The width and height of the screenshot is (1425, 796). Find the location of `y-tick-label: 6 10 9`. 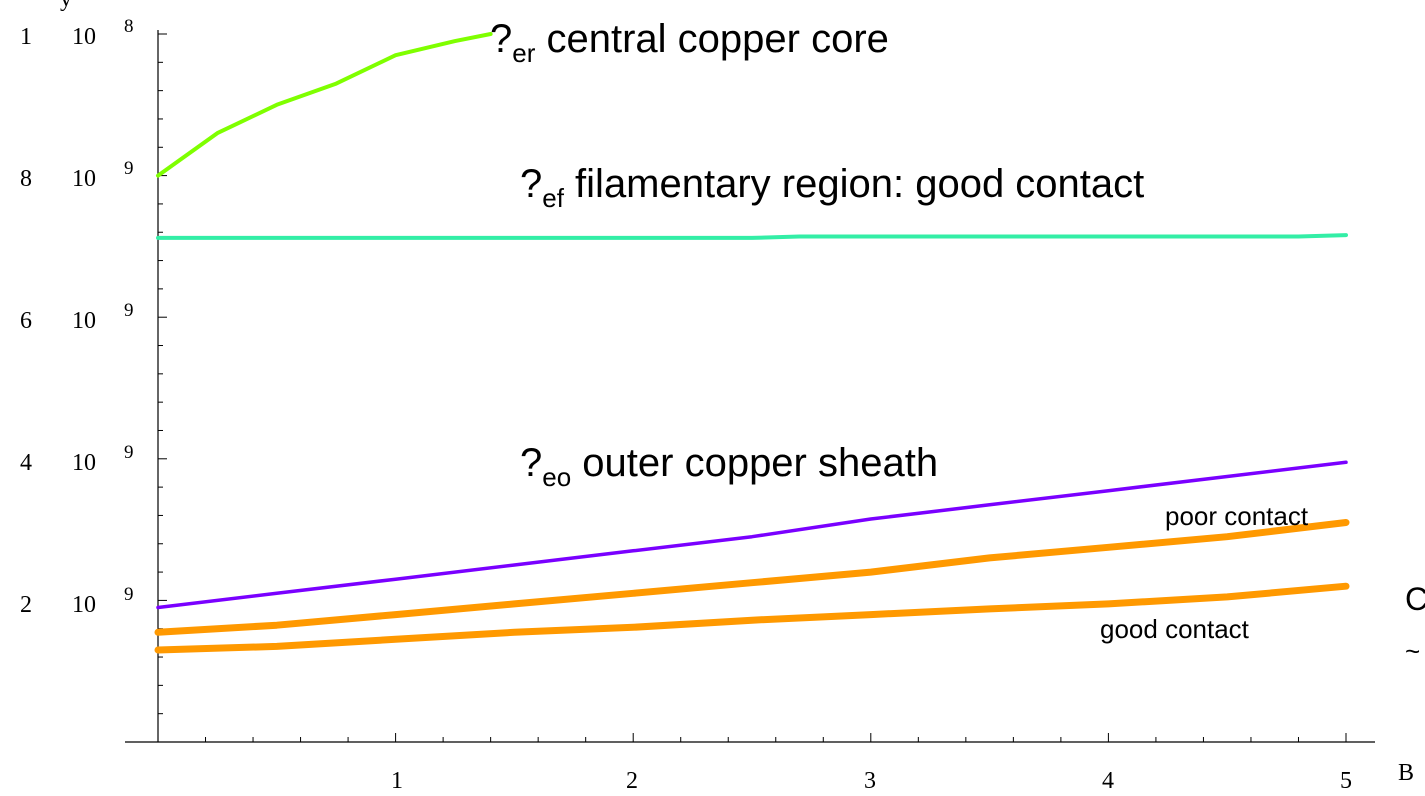

y-tick-label: 6 10 9 is located at coordinates (77, 317).